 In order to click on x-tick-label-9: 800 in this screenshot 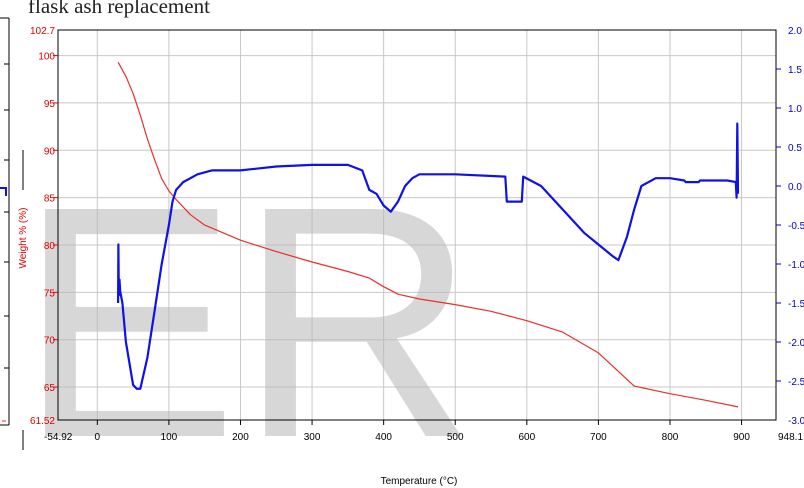, I will do `click(670, 437)`.